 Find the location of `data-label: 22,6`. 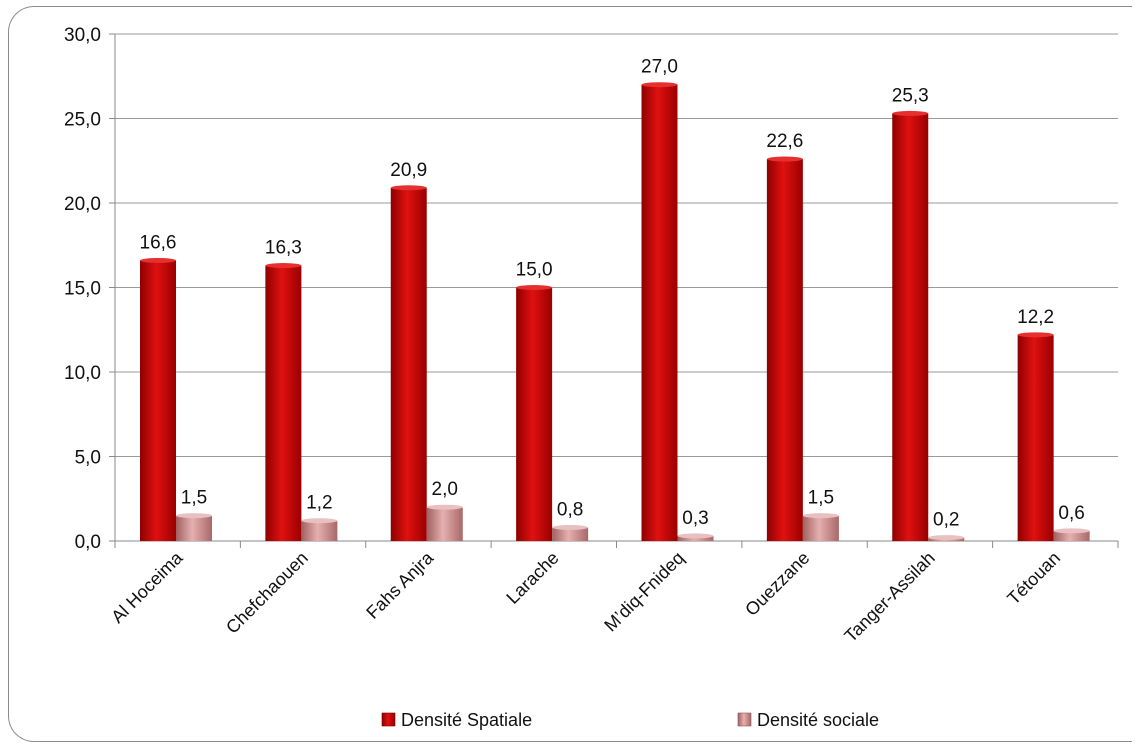

data-label: 22,6 is located at coordinates (784, 141).